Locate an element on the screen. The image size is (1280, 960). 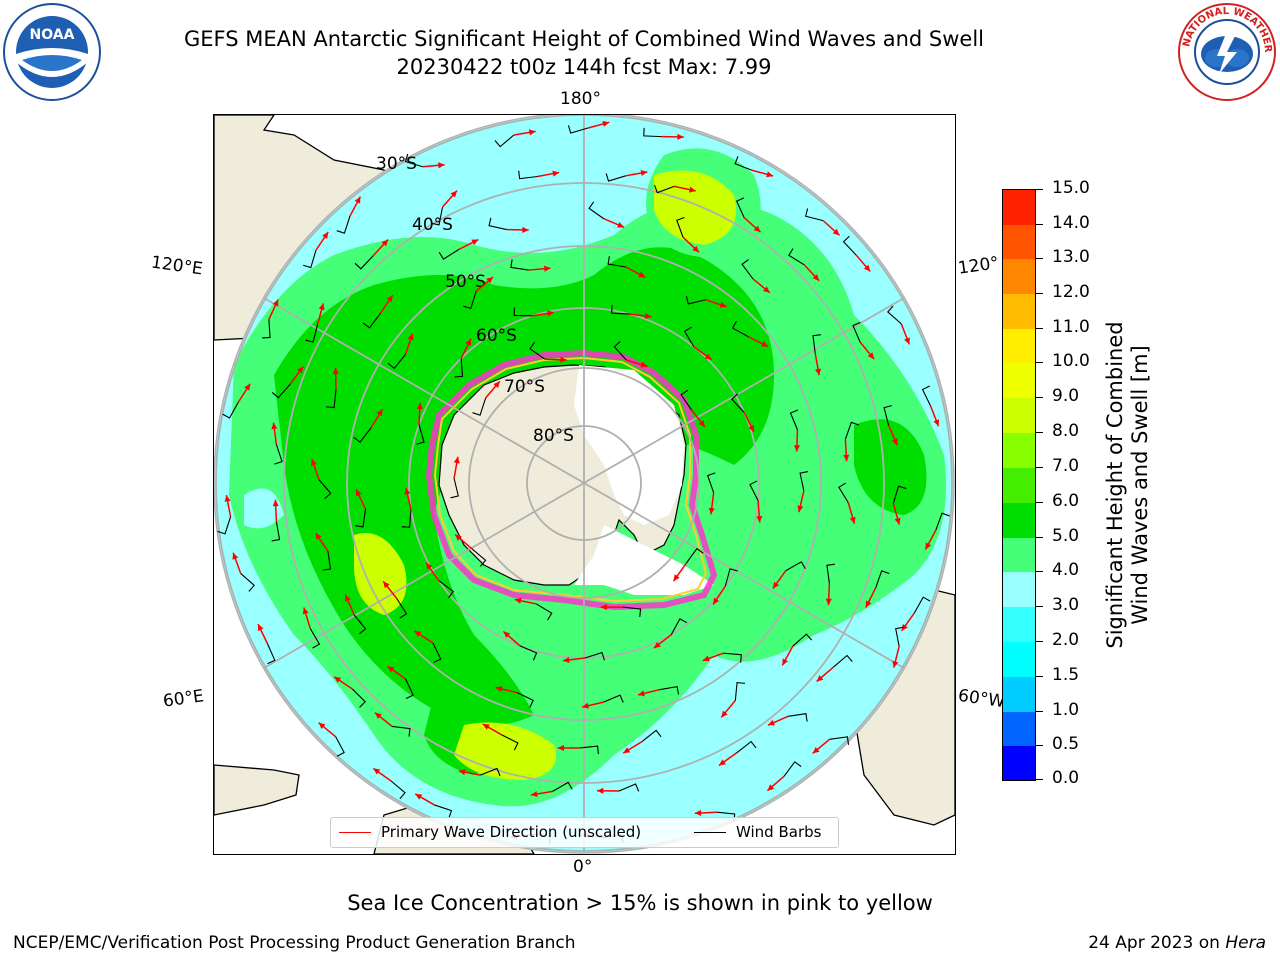
colorbar-tick-label: 12.0 is located at coordinates (1071, 292).